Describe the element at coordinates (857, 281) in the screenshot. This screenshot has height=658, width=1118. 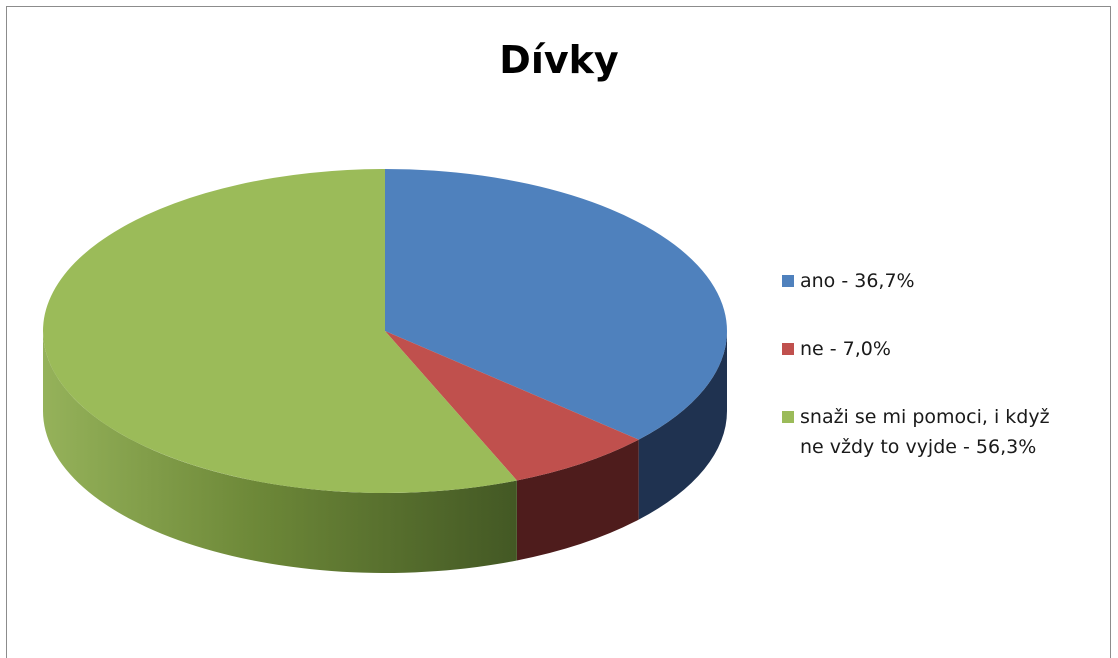
I see `legend-label-ano: ano - 36,7%` at that location.